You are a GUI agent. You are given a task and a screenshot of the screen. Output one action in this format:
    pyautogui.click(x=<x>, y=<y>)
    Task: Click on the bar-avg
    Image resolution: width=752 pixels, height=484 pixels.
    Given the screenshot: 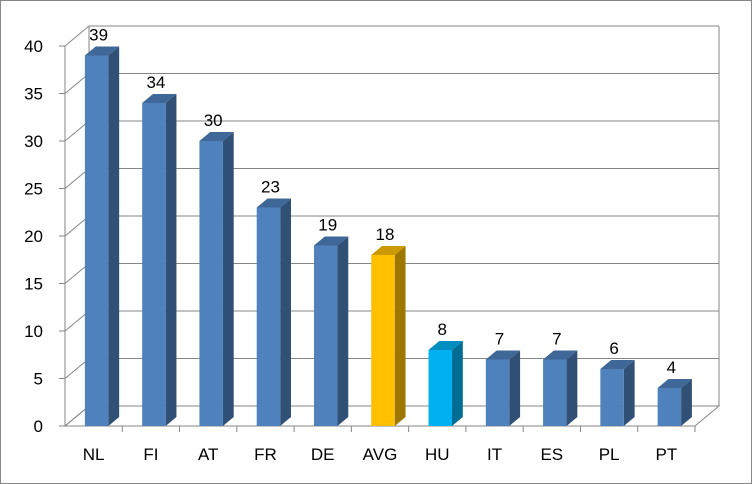 What is the action you would take?
    pyautogui.click(x=388, y=336)
    